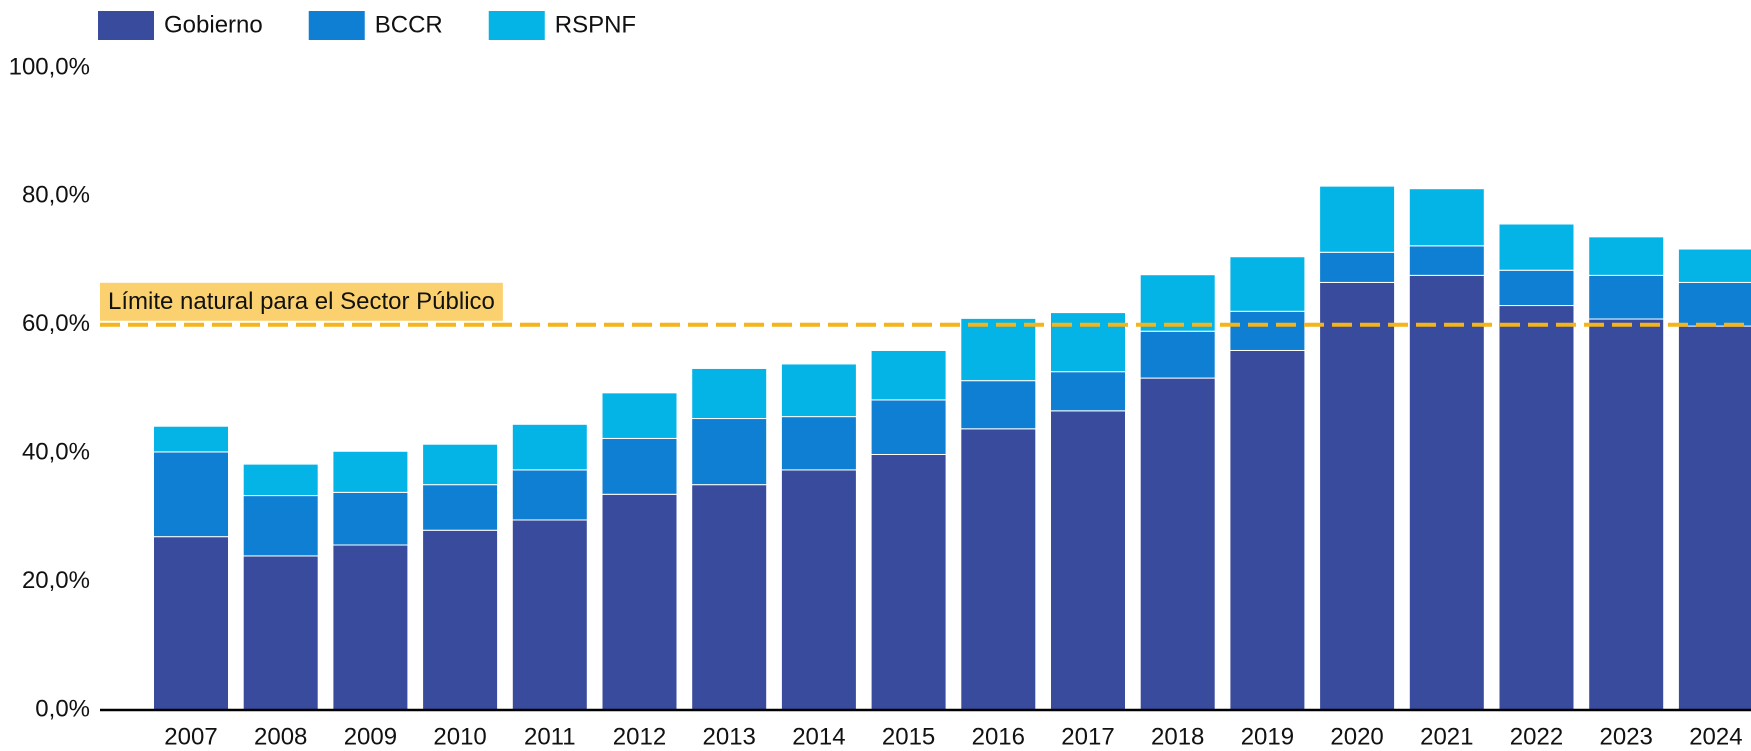 The width and height of the screenshot is (1751, 751). What do you see at coordinates (550, 736) in the screenshot?
I see `x-tick-label: 2011` at bounding box center [550, 736].